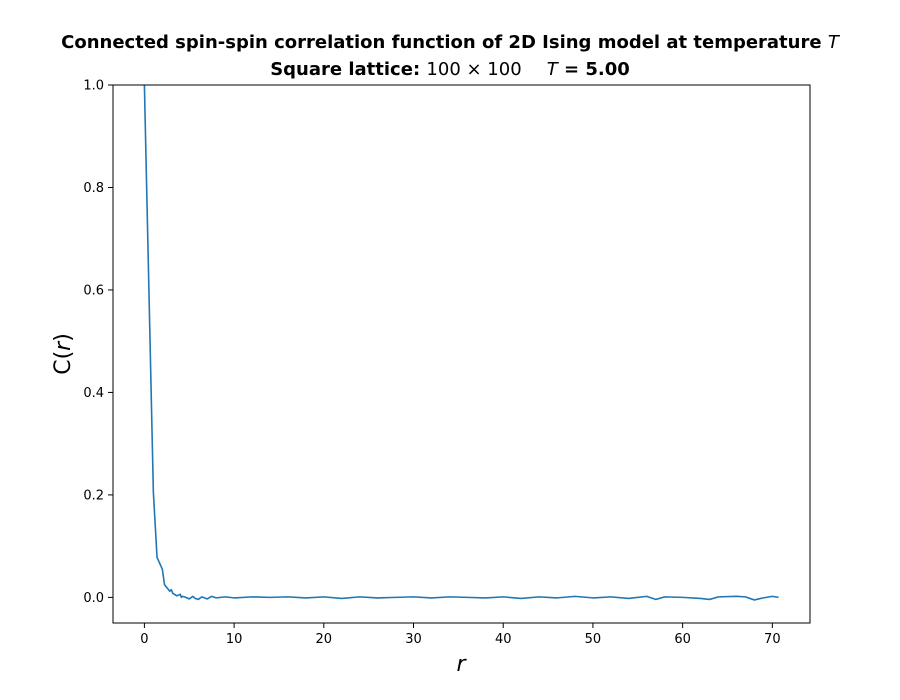 This screenshot has width=900, height=700. What do you see at coordinates (63, 345) in the screenshot?
I see `y-axis-label-variable: r` at bounding box center [63, 345].